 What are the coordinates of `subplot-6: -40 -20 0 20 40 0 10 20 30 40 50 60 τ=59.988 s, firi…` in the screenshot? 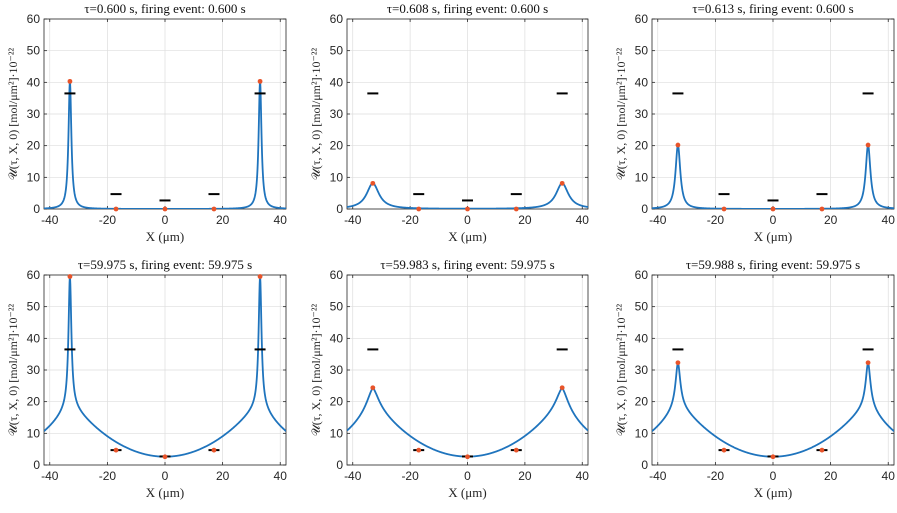 It's located at (754, 378).